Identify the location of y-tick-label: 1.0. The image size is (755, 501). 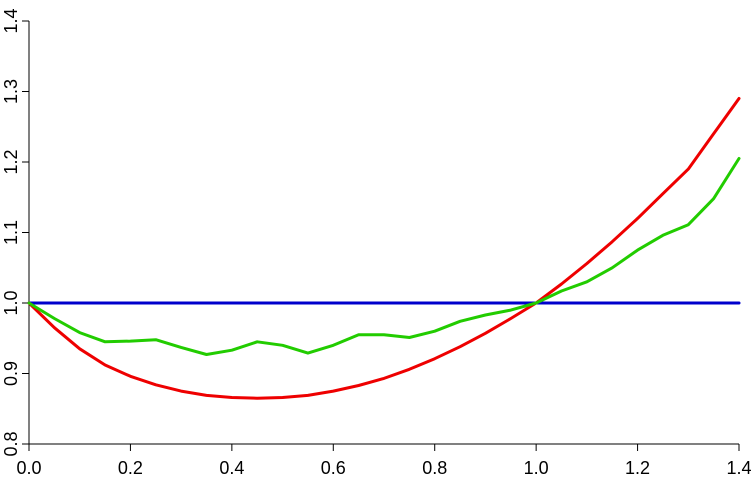
(11, 302).